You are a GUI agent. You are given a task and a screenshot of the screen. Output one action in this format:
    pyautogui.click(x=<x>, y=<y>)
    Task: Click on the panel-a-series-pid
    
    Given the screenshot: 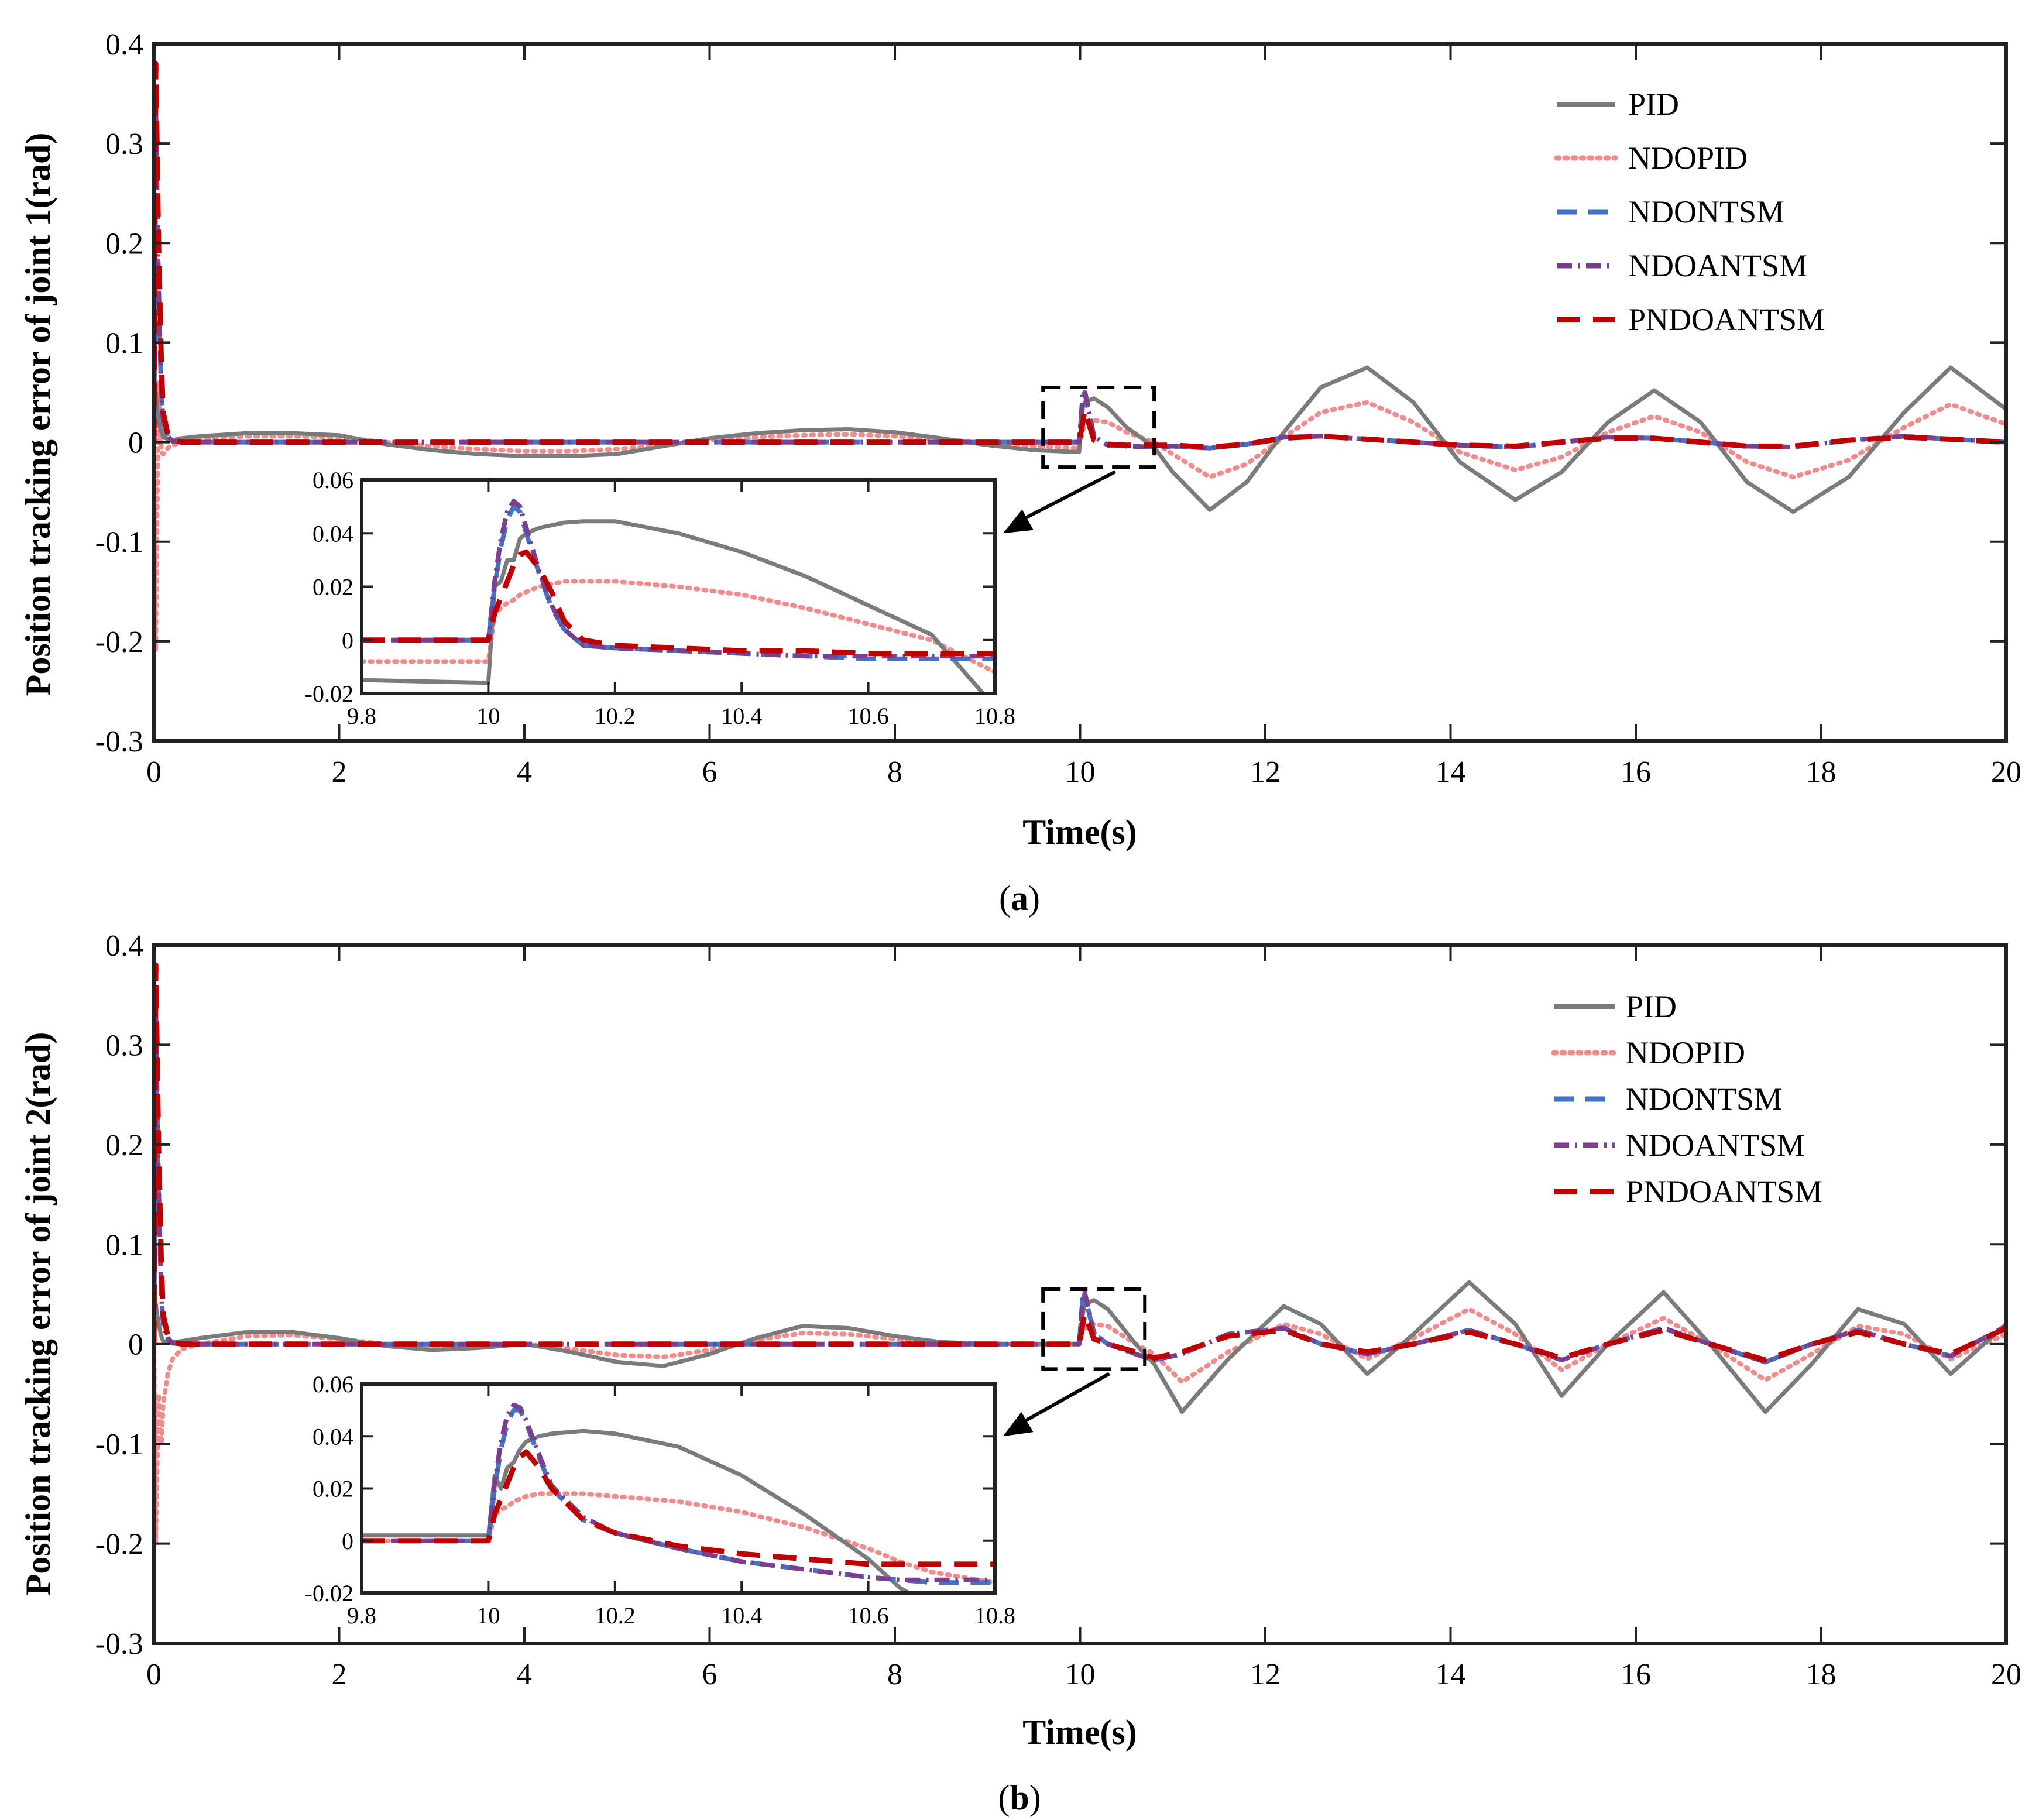 What is the action you would take?
    pyautogui.click(x=1080, y=439)
    